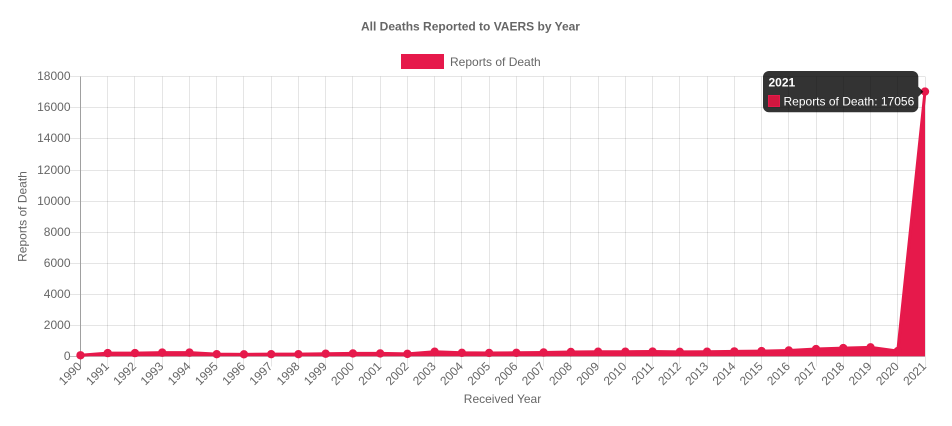  I want to click on svg-text: 18000, so click(54, 76).